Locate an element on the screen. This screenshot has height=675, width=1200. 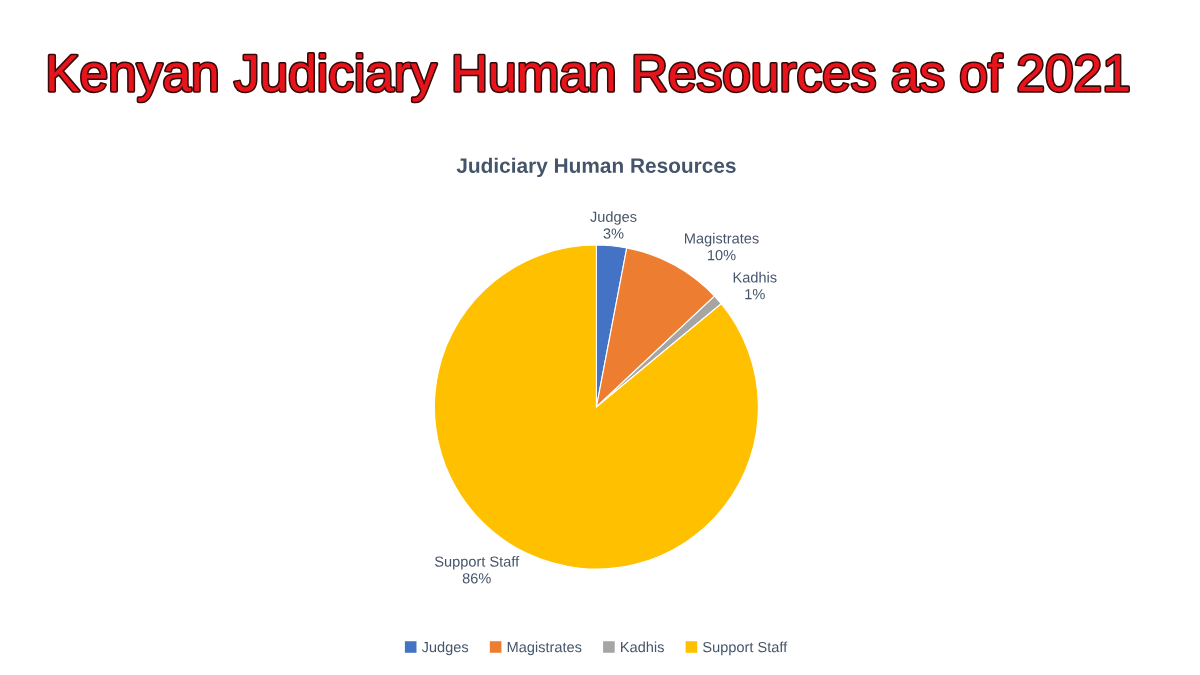
data-label: 86% is located at coordinates (476, 578).